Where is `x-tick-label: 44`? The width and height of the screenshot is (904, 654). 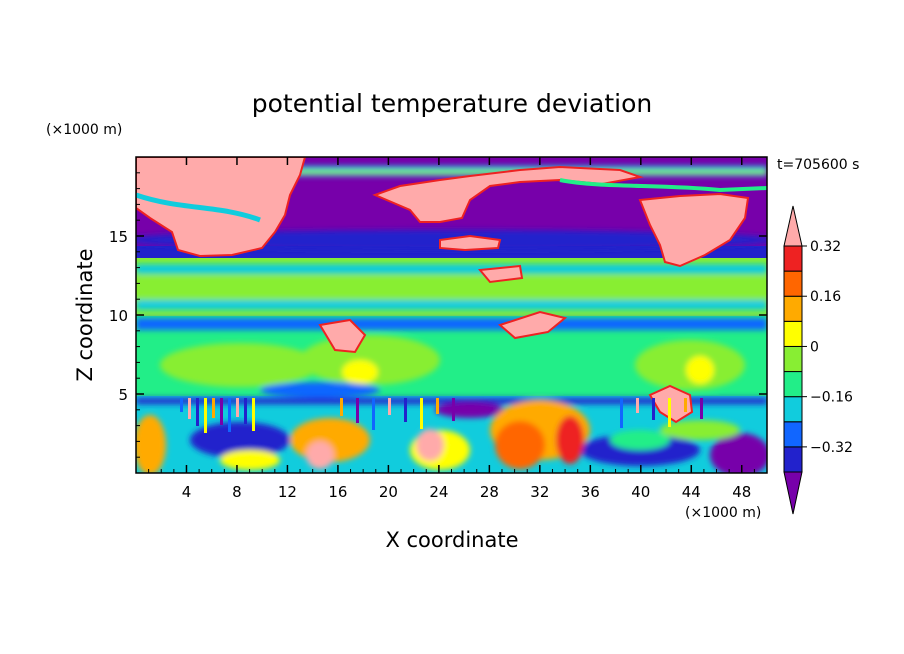
x-tick-label: 44 is located at coordinates (691, 492).